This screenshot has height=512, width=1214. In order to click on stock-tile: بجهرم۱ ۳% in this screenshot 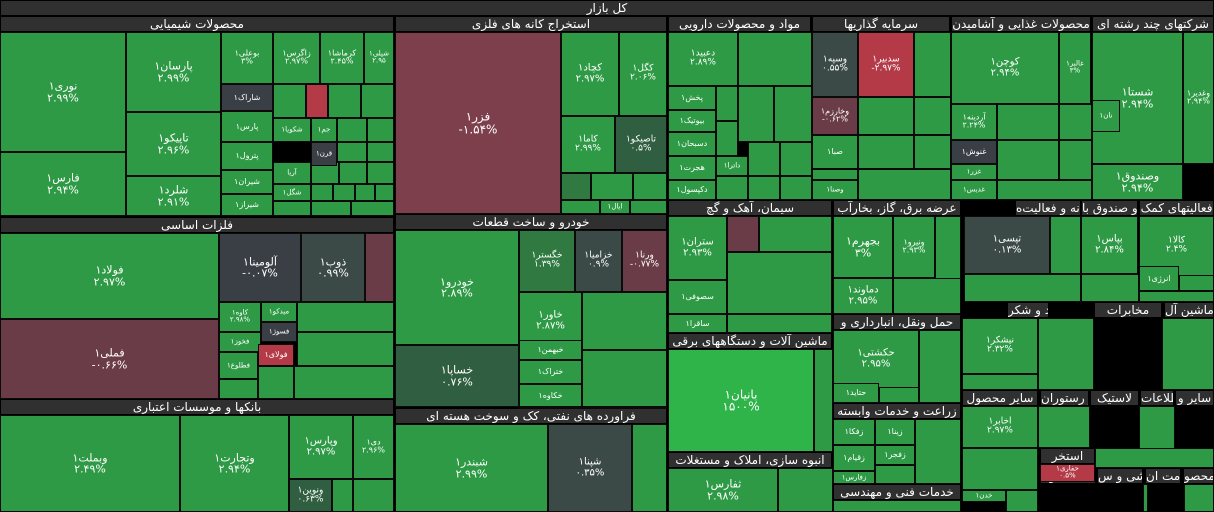, I will do `click(863, 247)`.